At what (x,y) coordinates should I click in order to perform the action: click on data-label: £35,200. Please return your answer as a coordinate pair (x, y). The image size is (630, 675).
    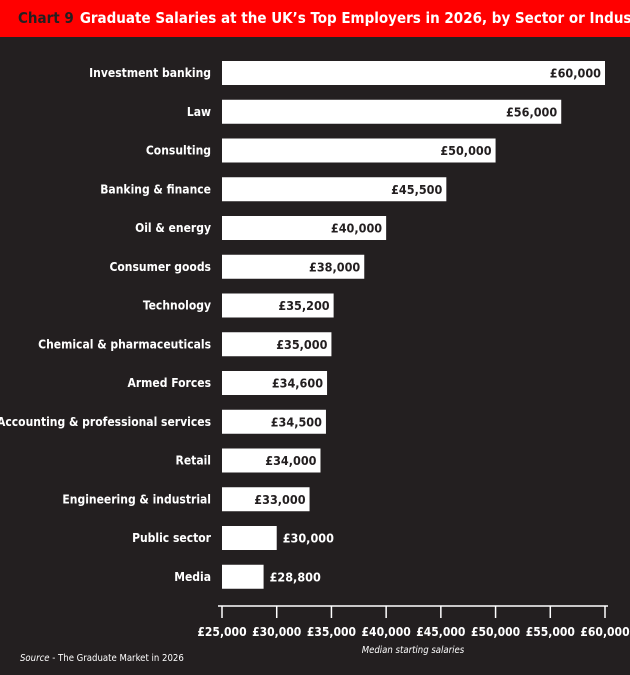
    Looking at the image, I should click on (303, 305).